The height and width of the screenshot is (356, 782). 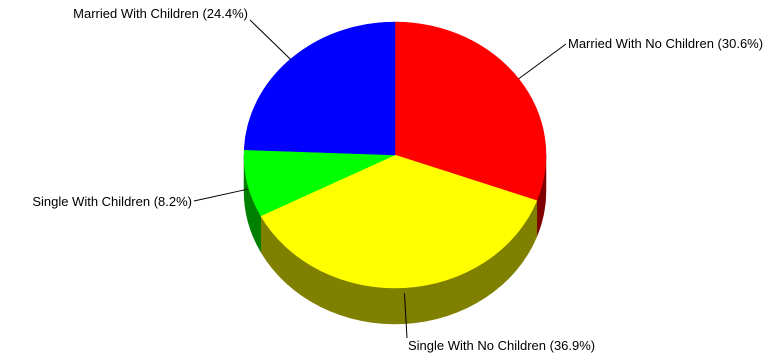 I want to click on slice-label-married-with-no-children: Married With No Children (30.6%), so click(x=665, y=43).